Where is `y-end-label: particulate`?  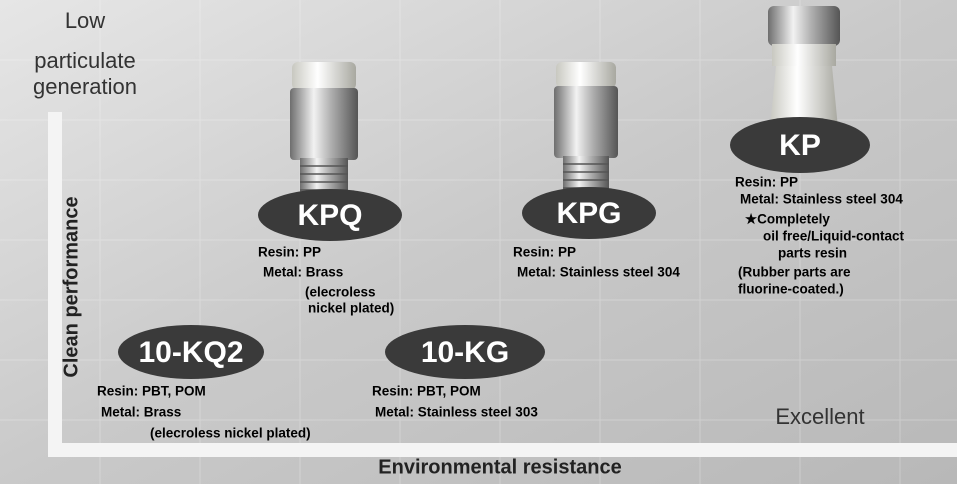
y-end-label: particulate is located at coordinates (85, 60).